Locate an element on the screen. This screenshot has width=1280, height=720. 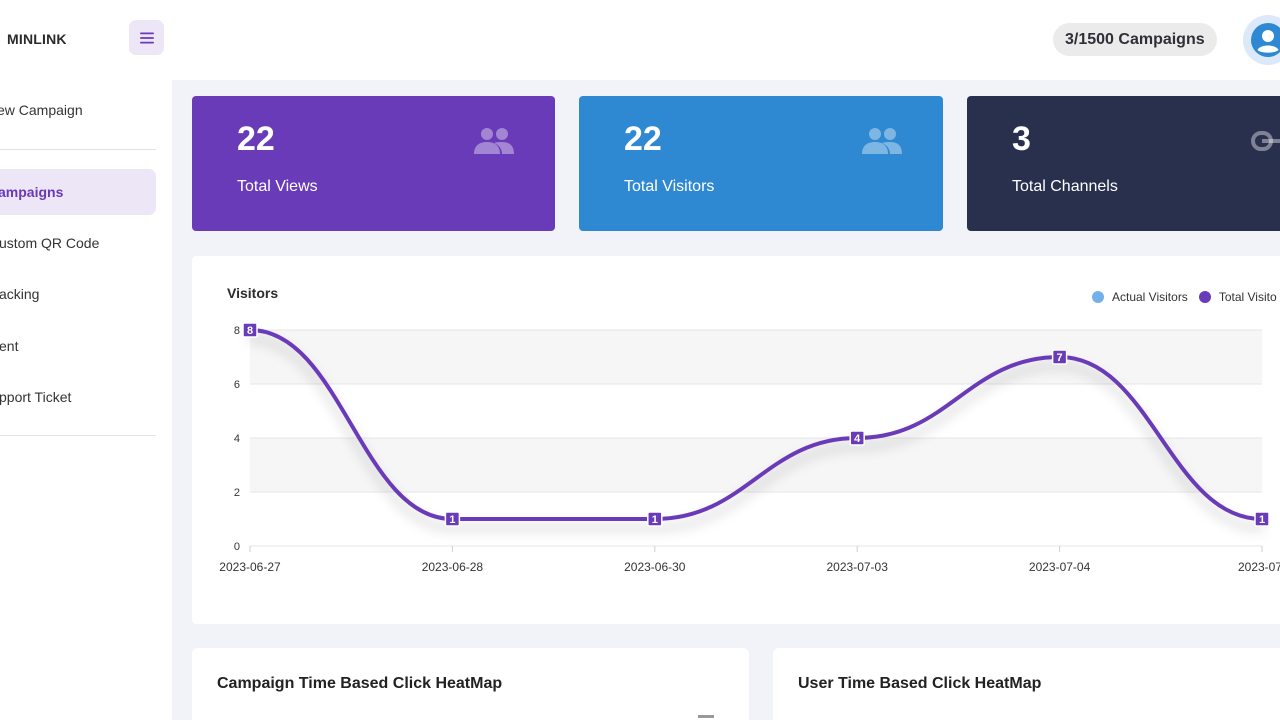
data-label: 7 is located at coordinates (1060, 358).